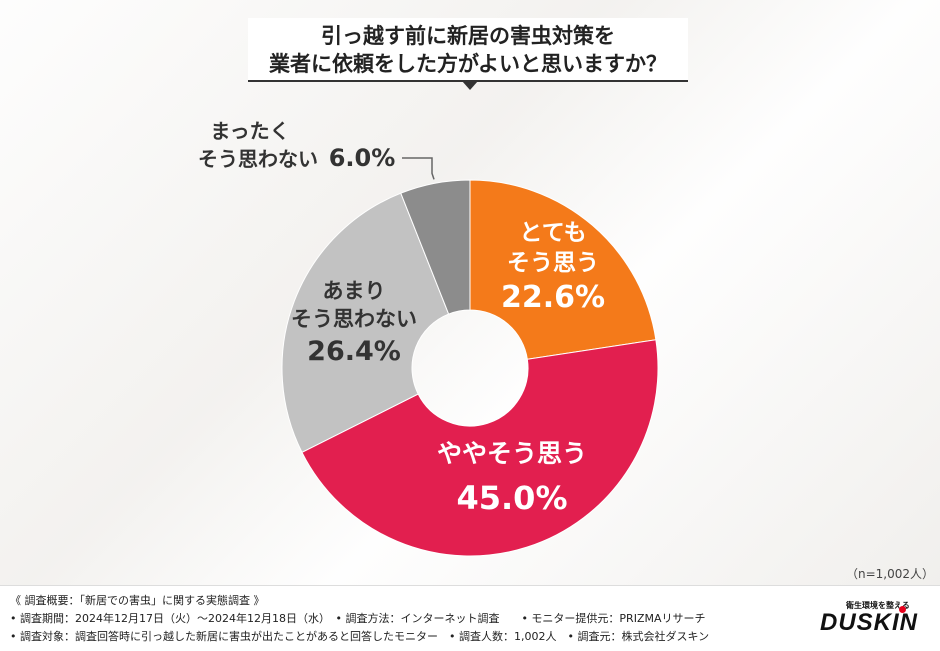  I want to click on slice-value-1: 22.6%, so click(553, 297).